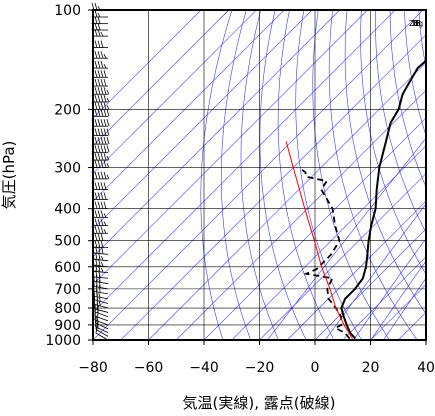 The width and height of the screenshot is (435, 416). What do you see at coordinates (67, 326) in the screenshot?
I see `y-tick-label: 900` at bounding box center [67, 326].